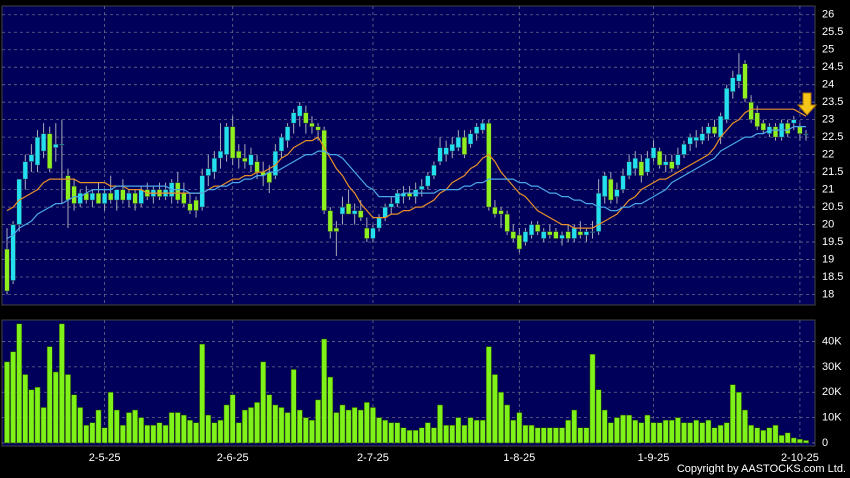 Image resolution: width=850 pixels, height=478 pixels. I want to click on marker-arrow, so click(807, 104).